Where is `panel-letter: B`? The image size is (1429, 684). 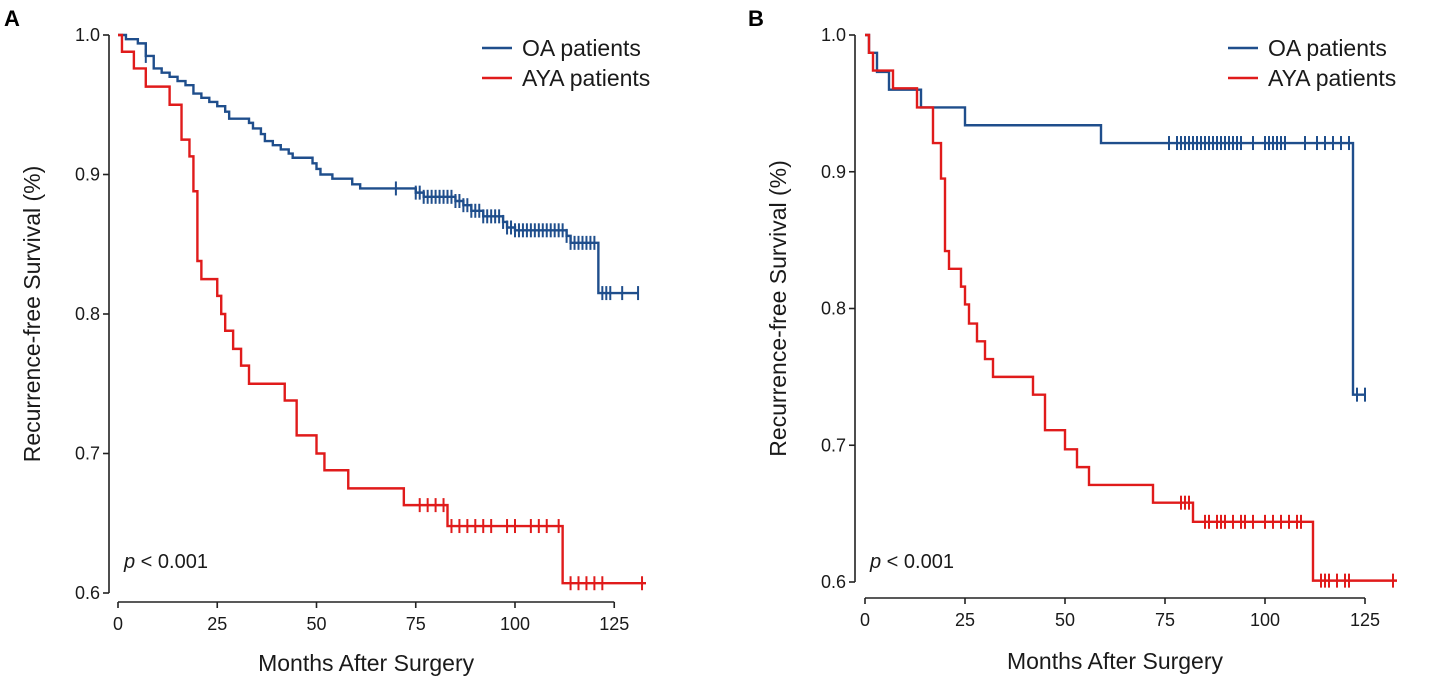
panel-letter: B is located at coordinates (756, 18).